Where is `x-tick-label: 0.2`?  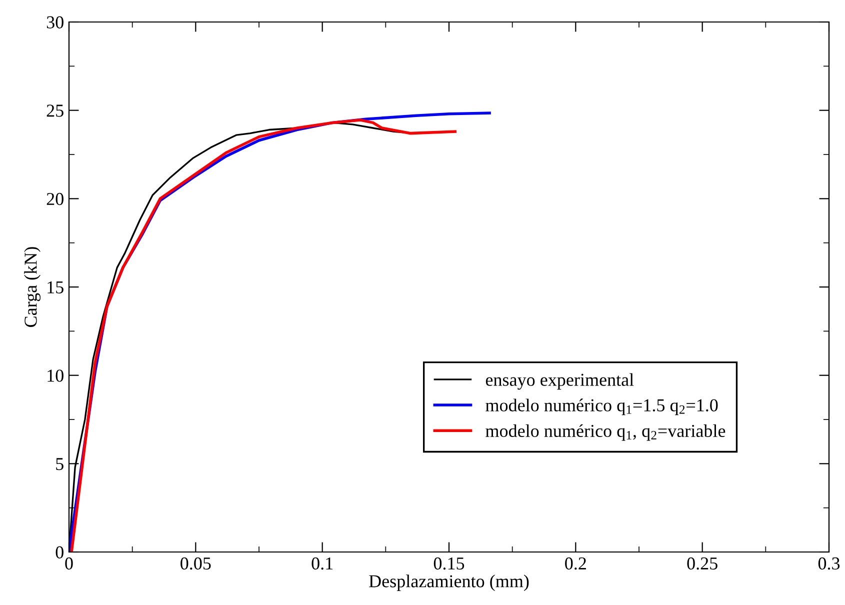
x-tick-label: 0.2 is located at coordinates (575, 563).